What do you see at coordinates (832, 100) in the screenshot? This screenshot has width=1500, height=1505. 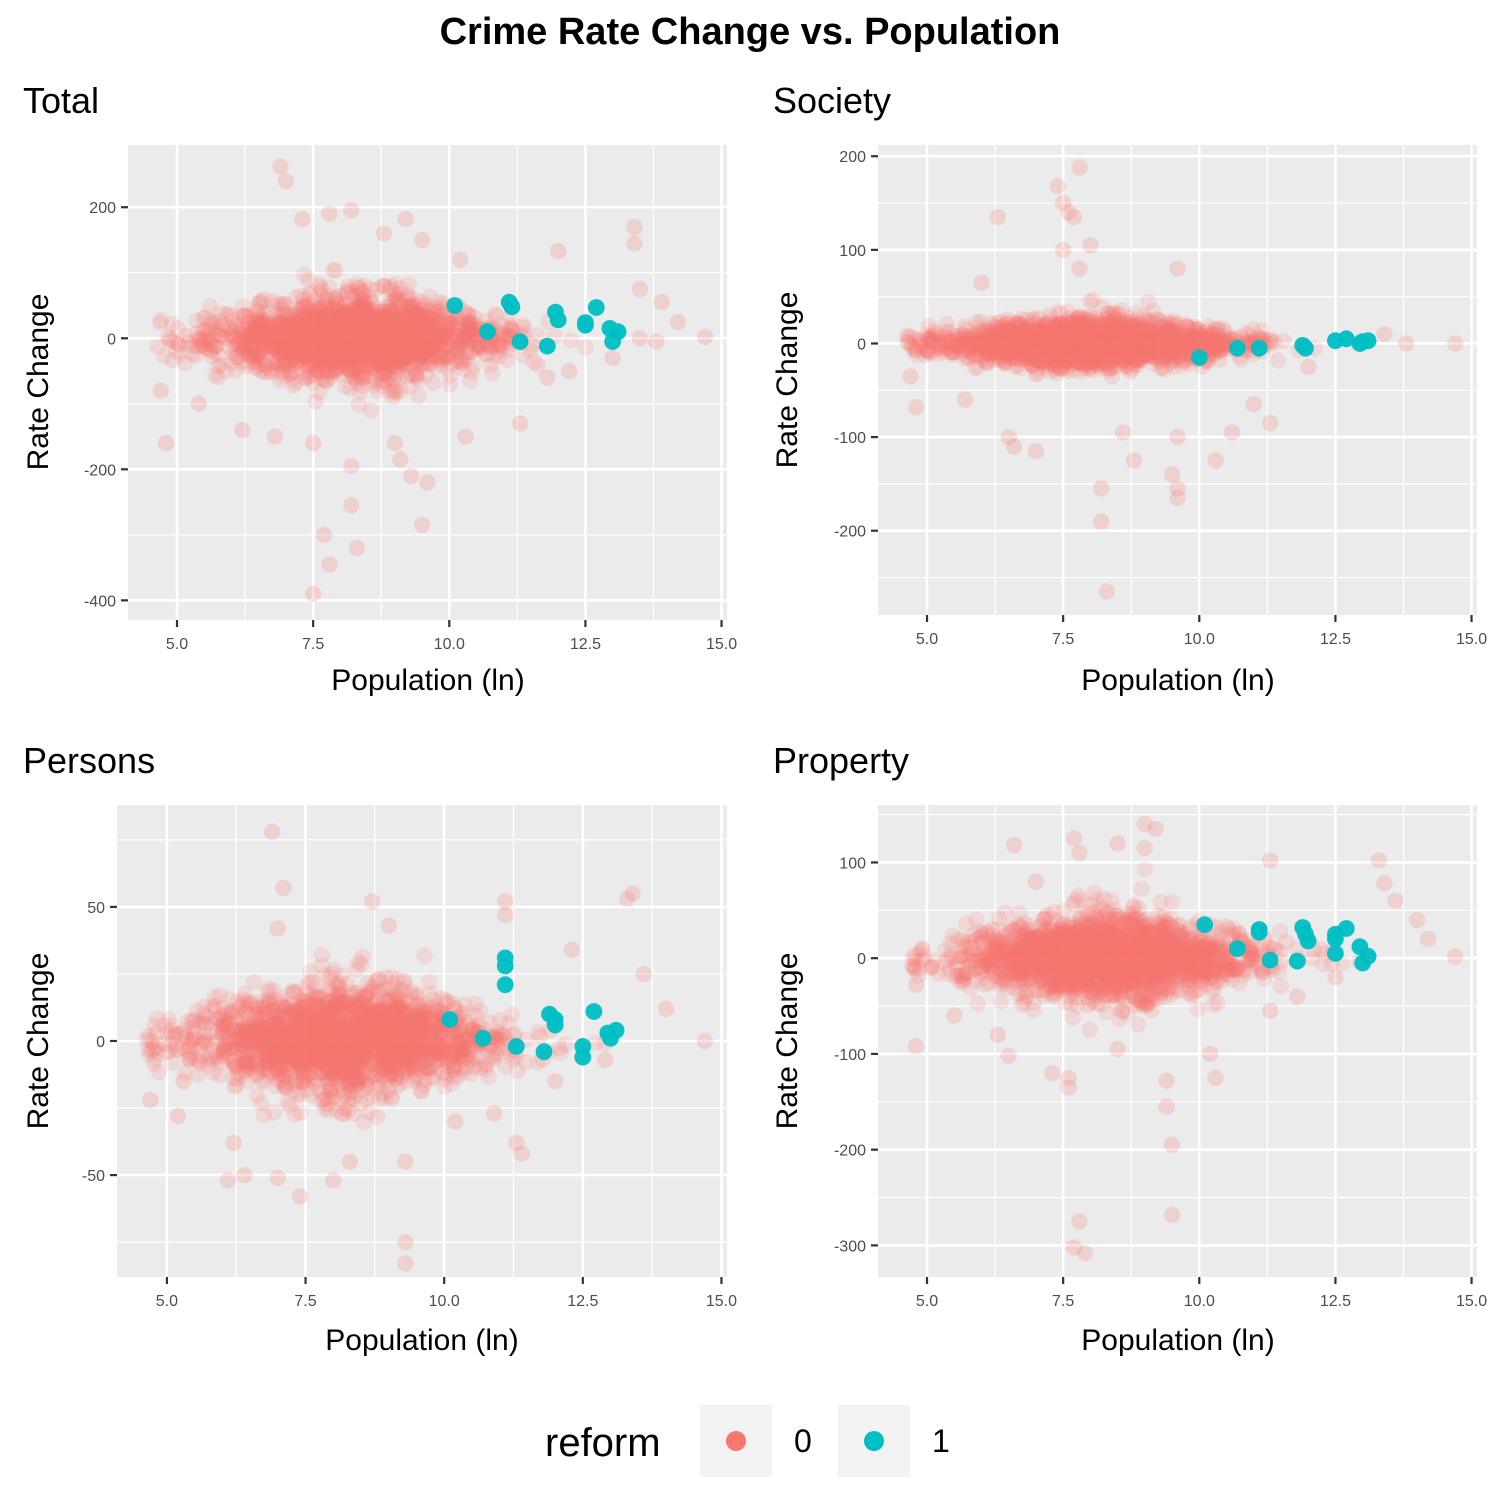 I see `panel-title: Society` at bounding box center [832, 100].